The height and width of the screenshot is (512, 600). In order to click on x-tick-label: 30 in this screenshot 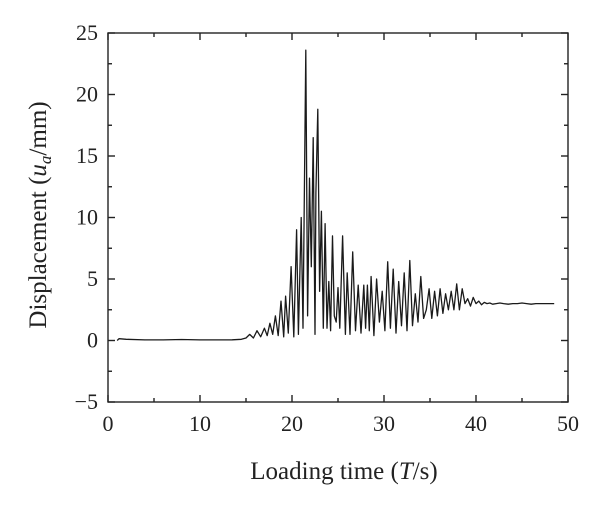, I will do `click(384, 423)`.